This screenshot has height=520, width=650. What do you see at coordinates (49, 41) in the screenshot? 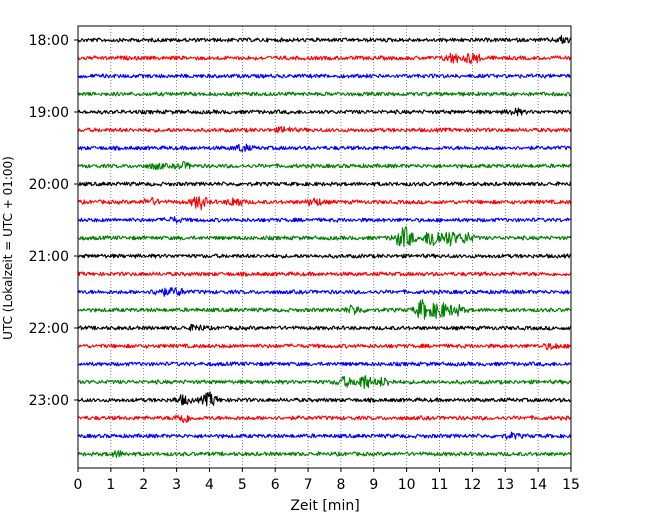
I see `y-tick-label: 18:00` at bounding box center [49, 41].